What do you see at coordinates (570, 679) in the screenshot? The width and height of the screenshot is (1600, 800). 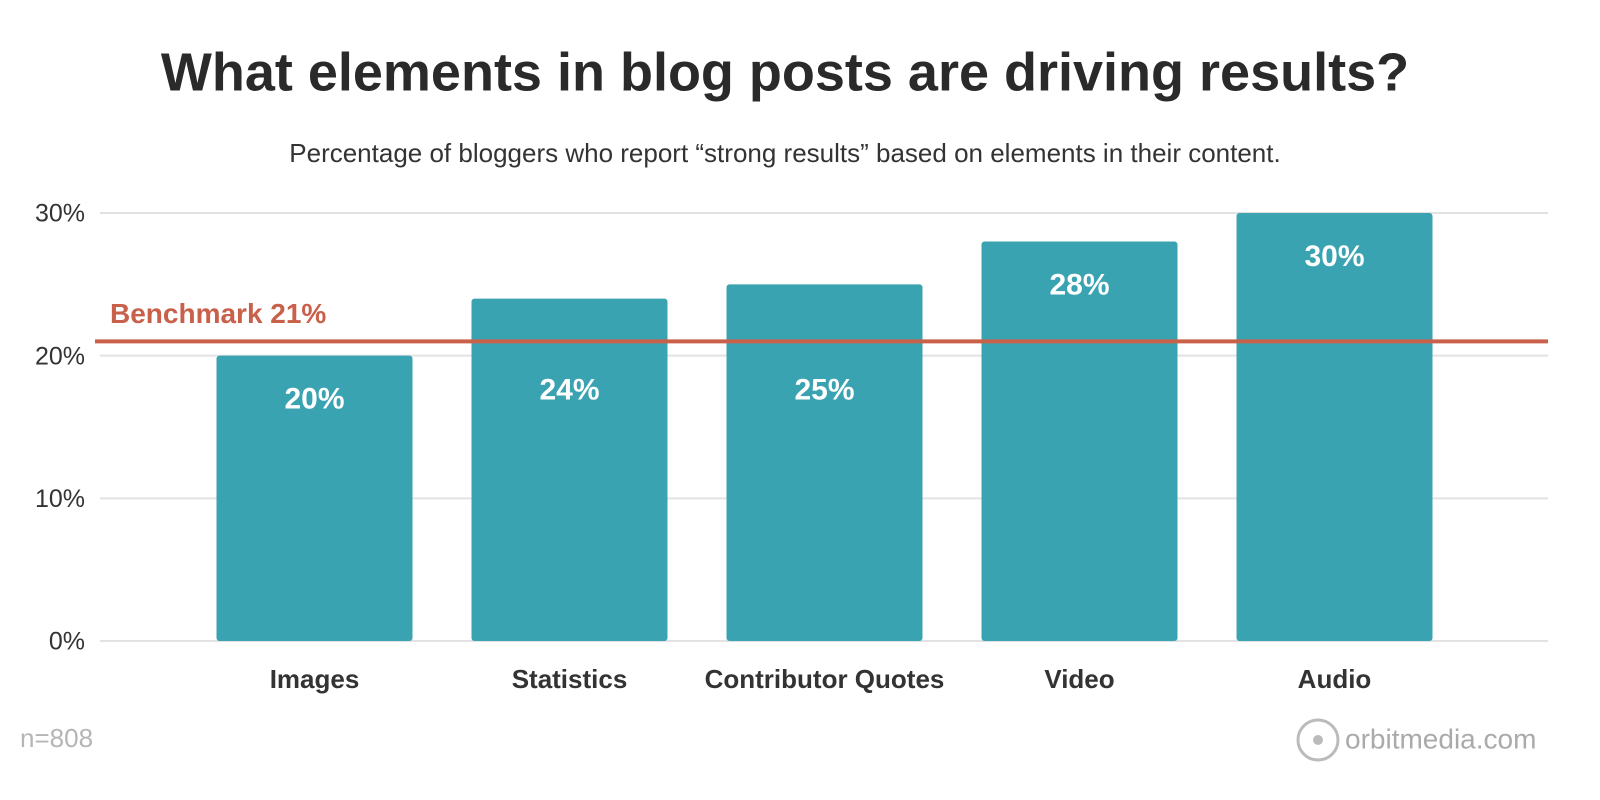 I see `x-tick-label: Statistics` at bounding box center [570, 679].